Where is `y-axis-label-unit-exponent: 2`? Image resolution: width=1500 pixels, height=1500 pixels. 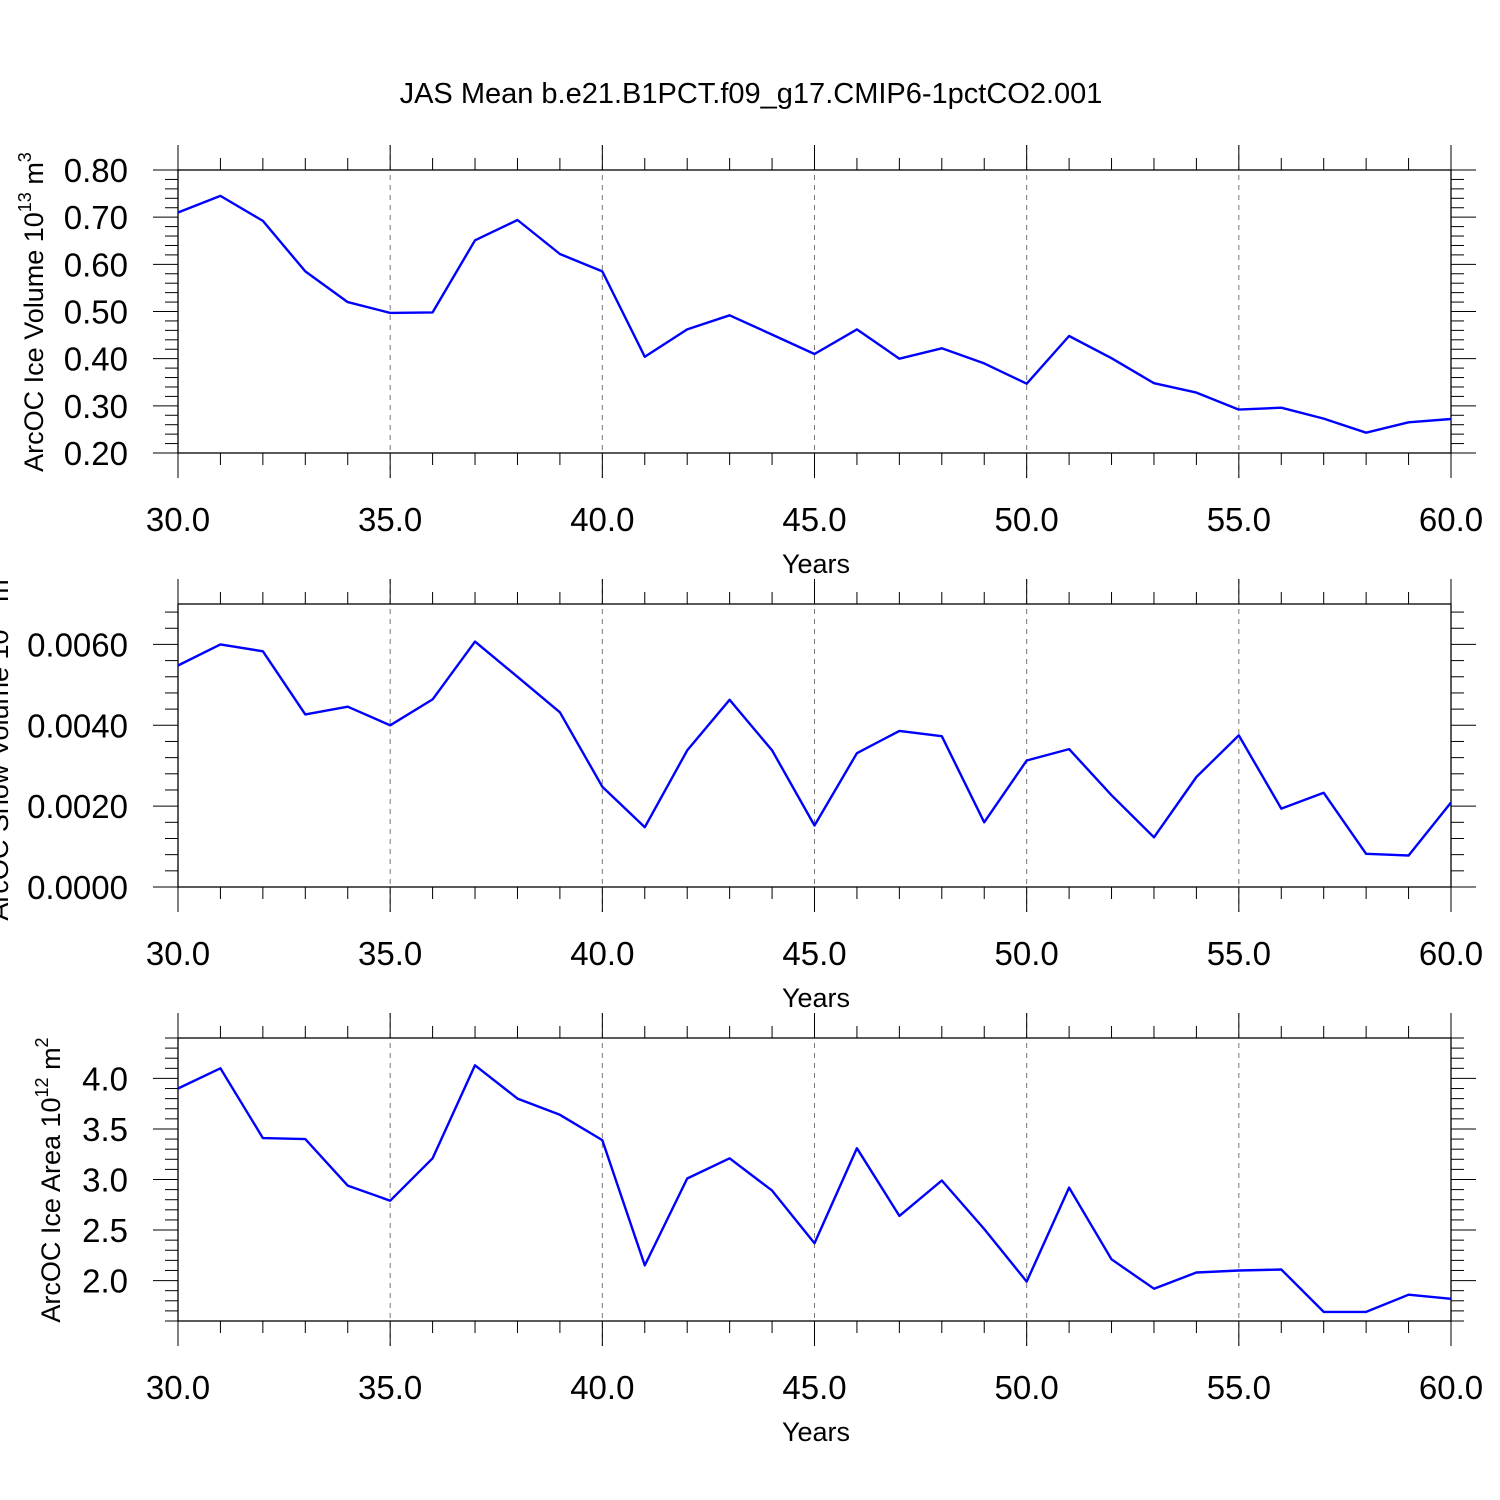 y-axis-label-unit-exponent: 2 is located at coordinates (42, 1042).